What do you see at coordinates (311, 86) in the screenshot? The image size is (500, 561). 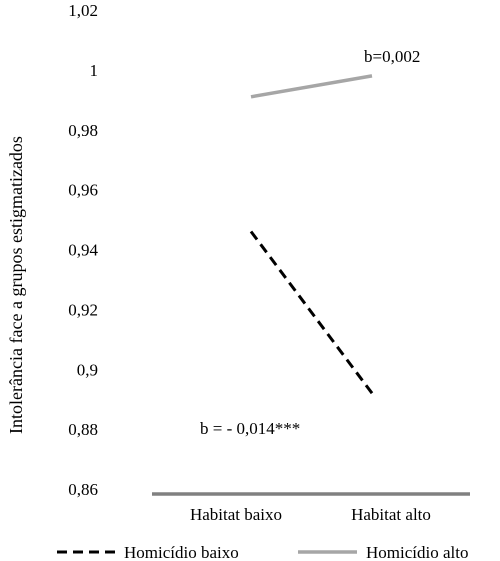 I see `series-line-homicidio-alto` at bounding box center [311, 86].